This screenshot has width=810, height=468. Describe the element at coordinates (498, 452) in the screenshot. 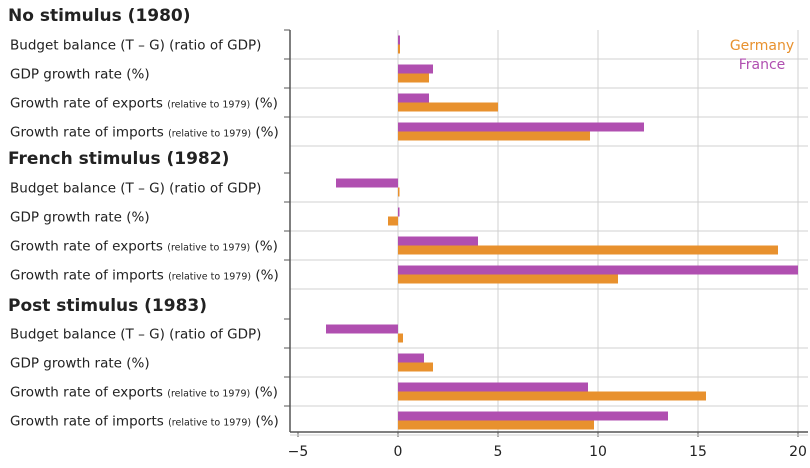

I see `x-tick-label: 5` at that location.